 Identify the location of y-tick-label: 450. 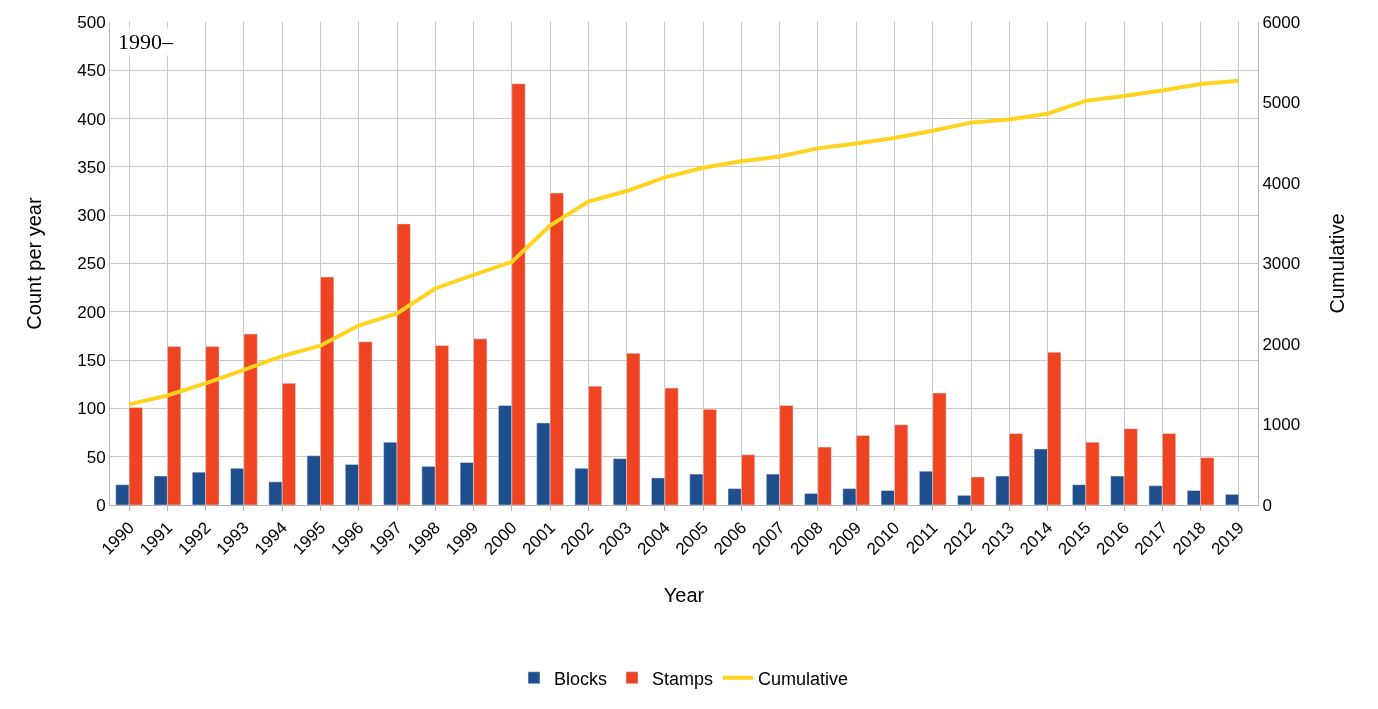
(91, 71).